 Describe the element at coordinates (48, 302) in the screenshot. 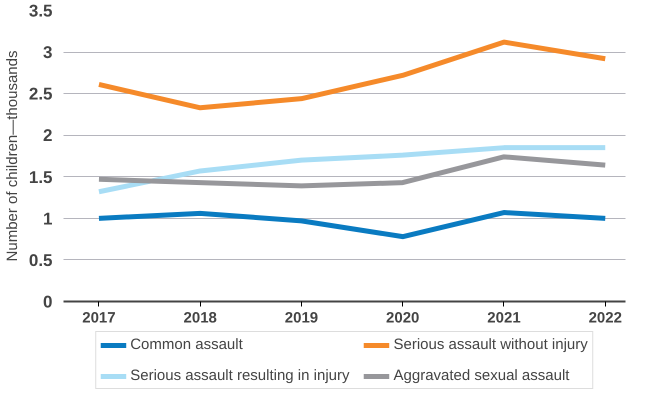

I see `y-tick-label: 0` at that location.